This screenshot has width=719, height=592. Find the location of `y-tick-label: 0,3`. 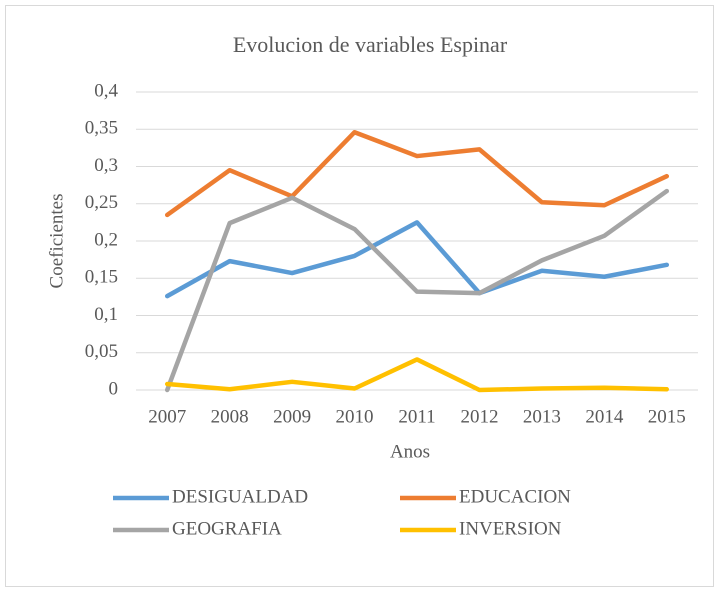

y-tick-label: 0,3 is located at coordinates (106, 165).